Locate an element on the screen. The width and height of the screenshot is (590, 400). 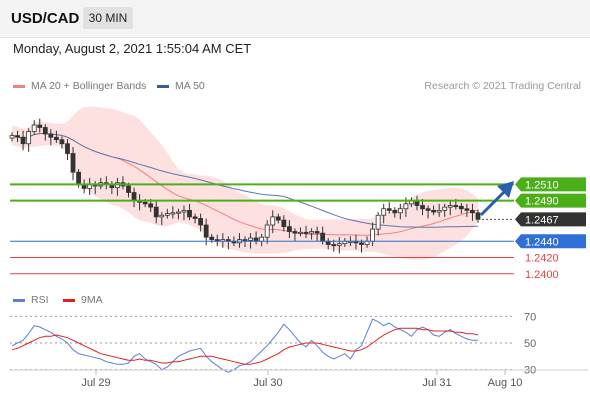
rsi-panel: 70 50 30 is located at coordinates (273, 344).